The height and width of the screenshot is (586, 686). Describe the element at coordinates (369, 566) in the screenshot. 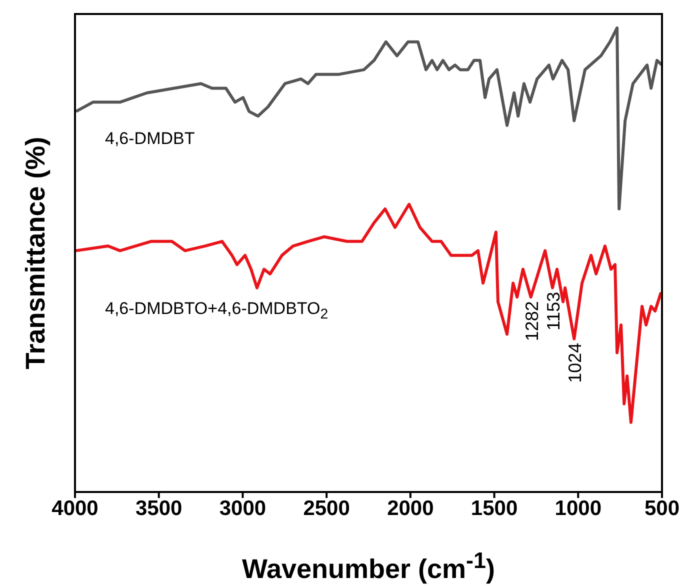

I see `x-axis-title: Wavenumber (cm$^{-1}$)` at that location.